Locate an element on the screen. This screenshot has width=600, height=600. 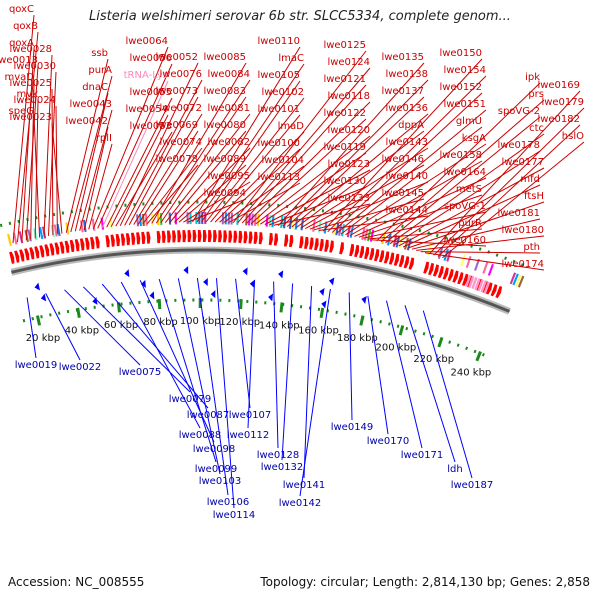
top-gene-label: lwe0122 is located at coordinates (344, 113).